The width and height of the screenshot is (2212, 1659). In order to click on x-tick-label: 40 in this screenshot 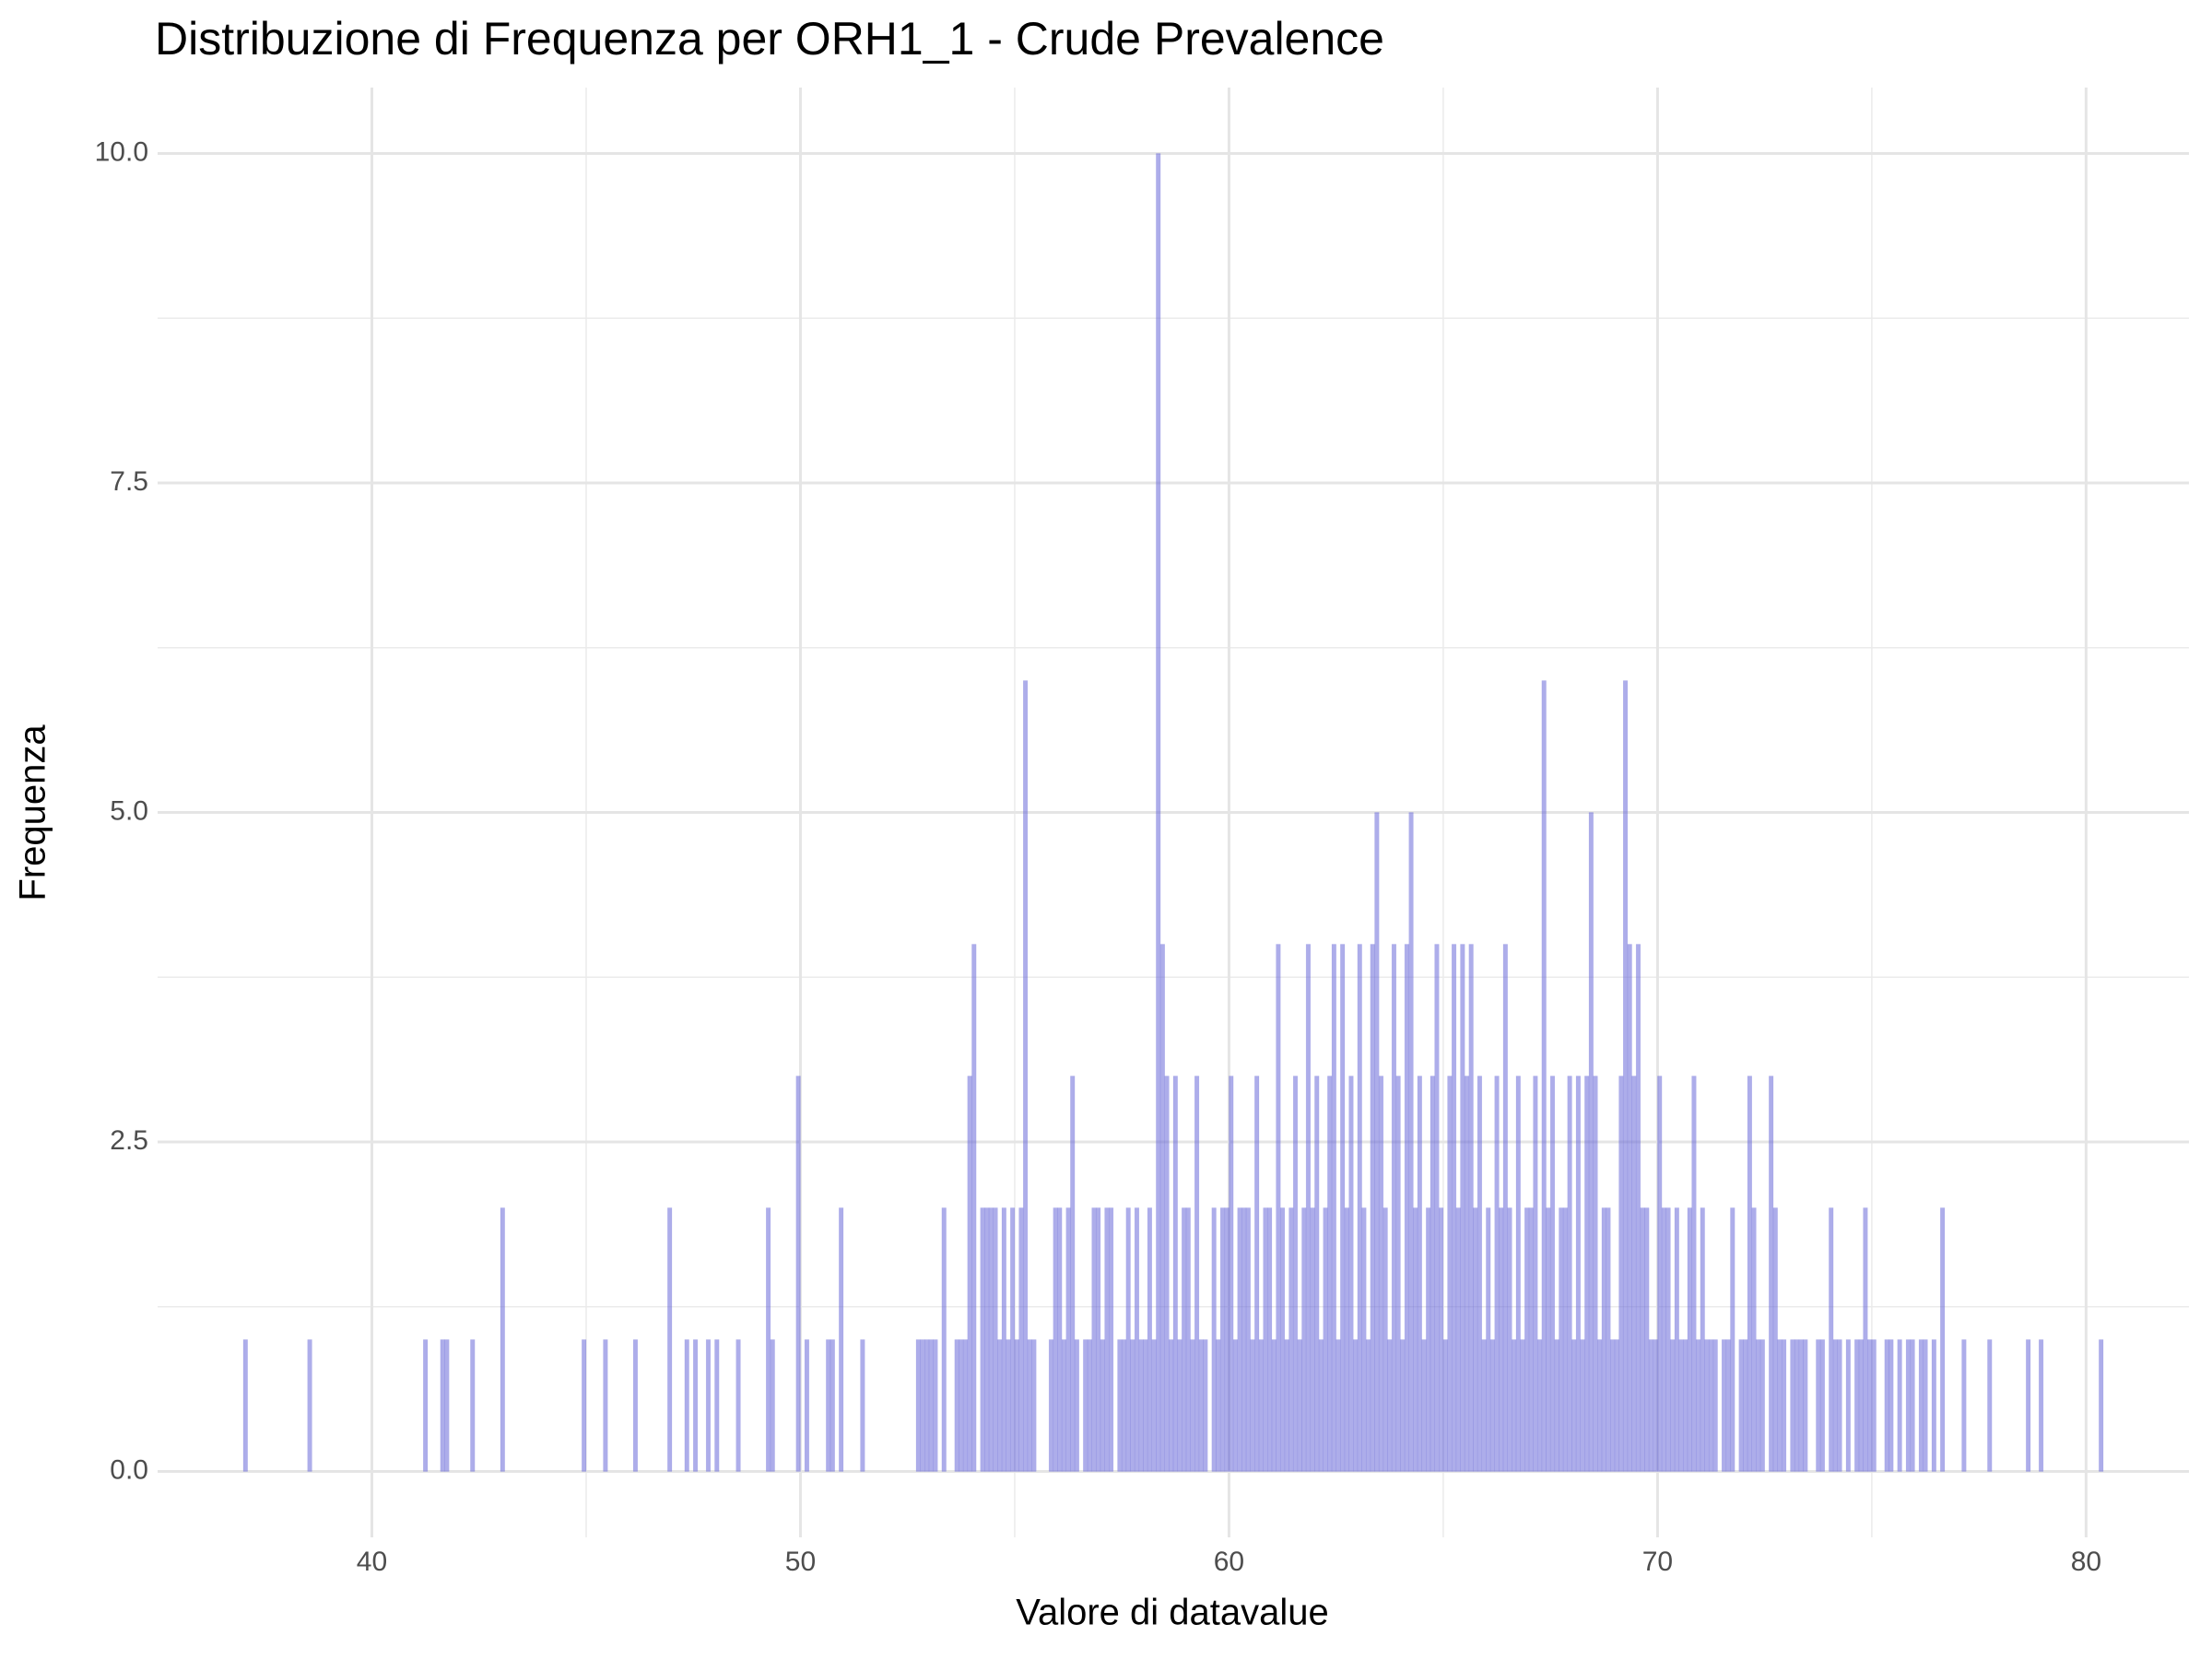, I will do `click(372, 1562)`.